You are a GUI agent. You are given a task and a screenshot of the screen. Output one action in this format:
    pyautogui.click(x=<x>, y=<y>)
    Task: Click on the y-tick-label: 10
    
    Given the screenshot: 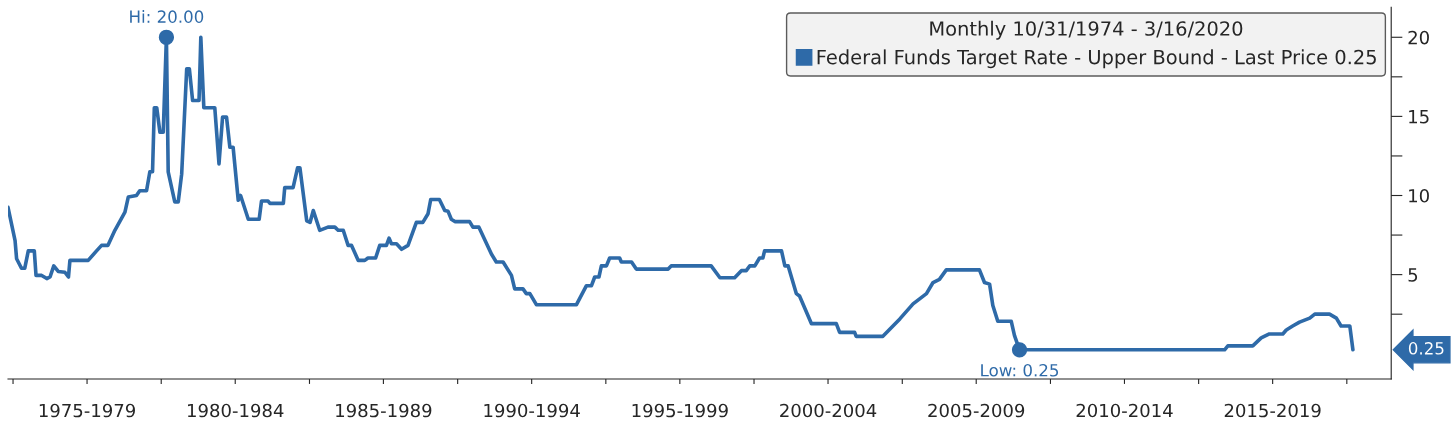 What is the action you would take?
    pyautogui.click(x=1419, y=195)
    